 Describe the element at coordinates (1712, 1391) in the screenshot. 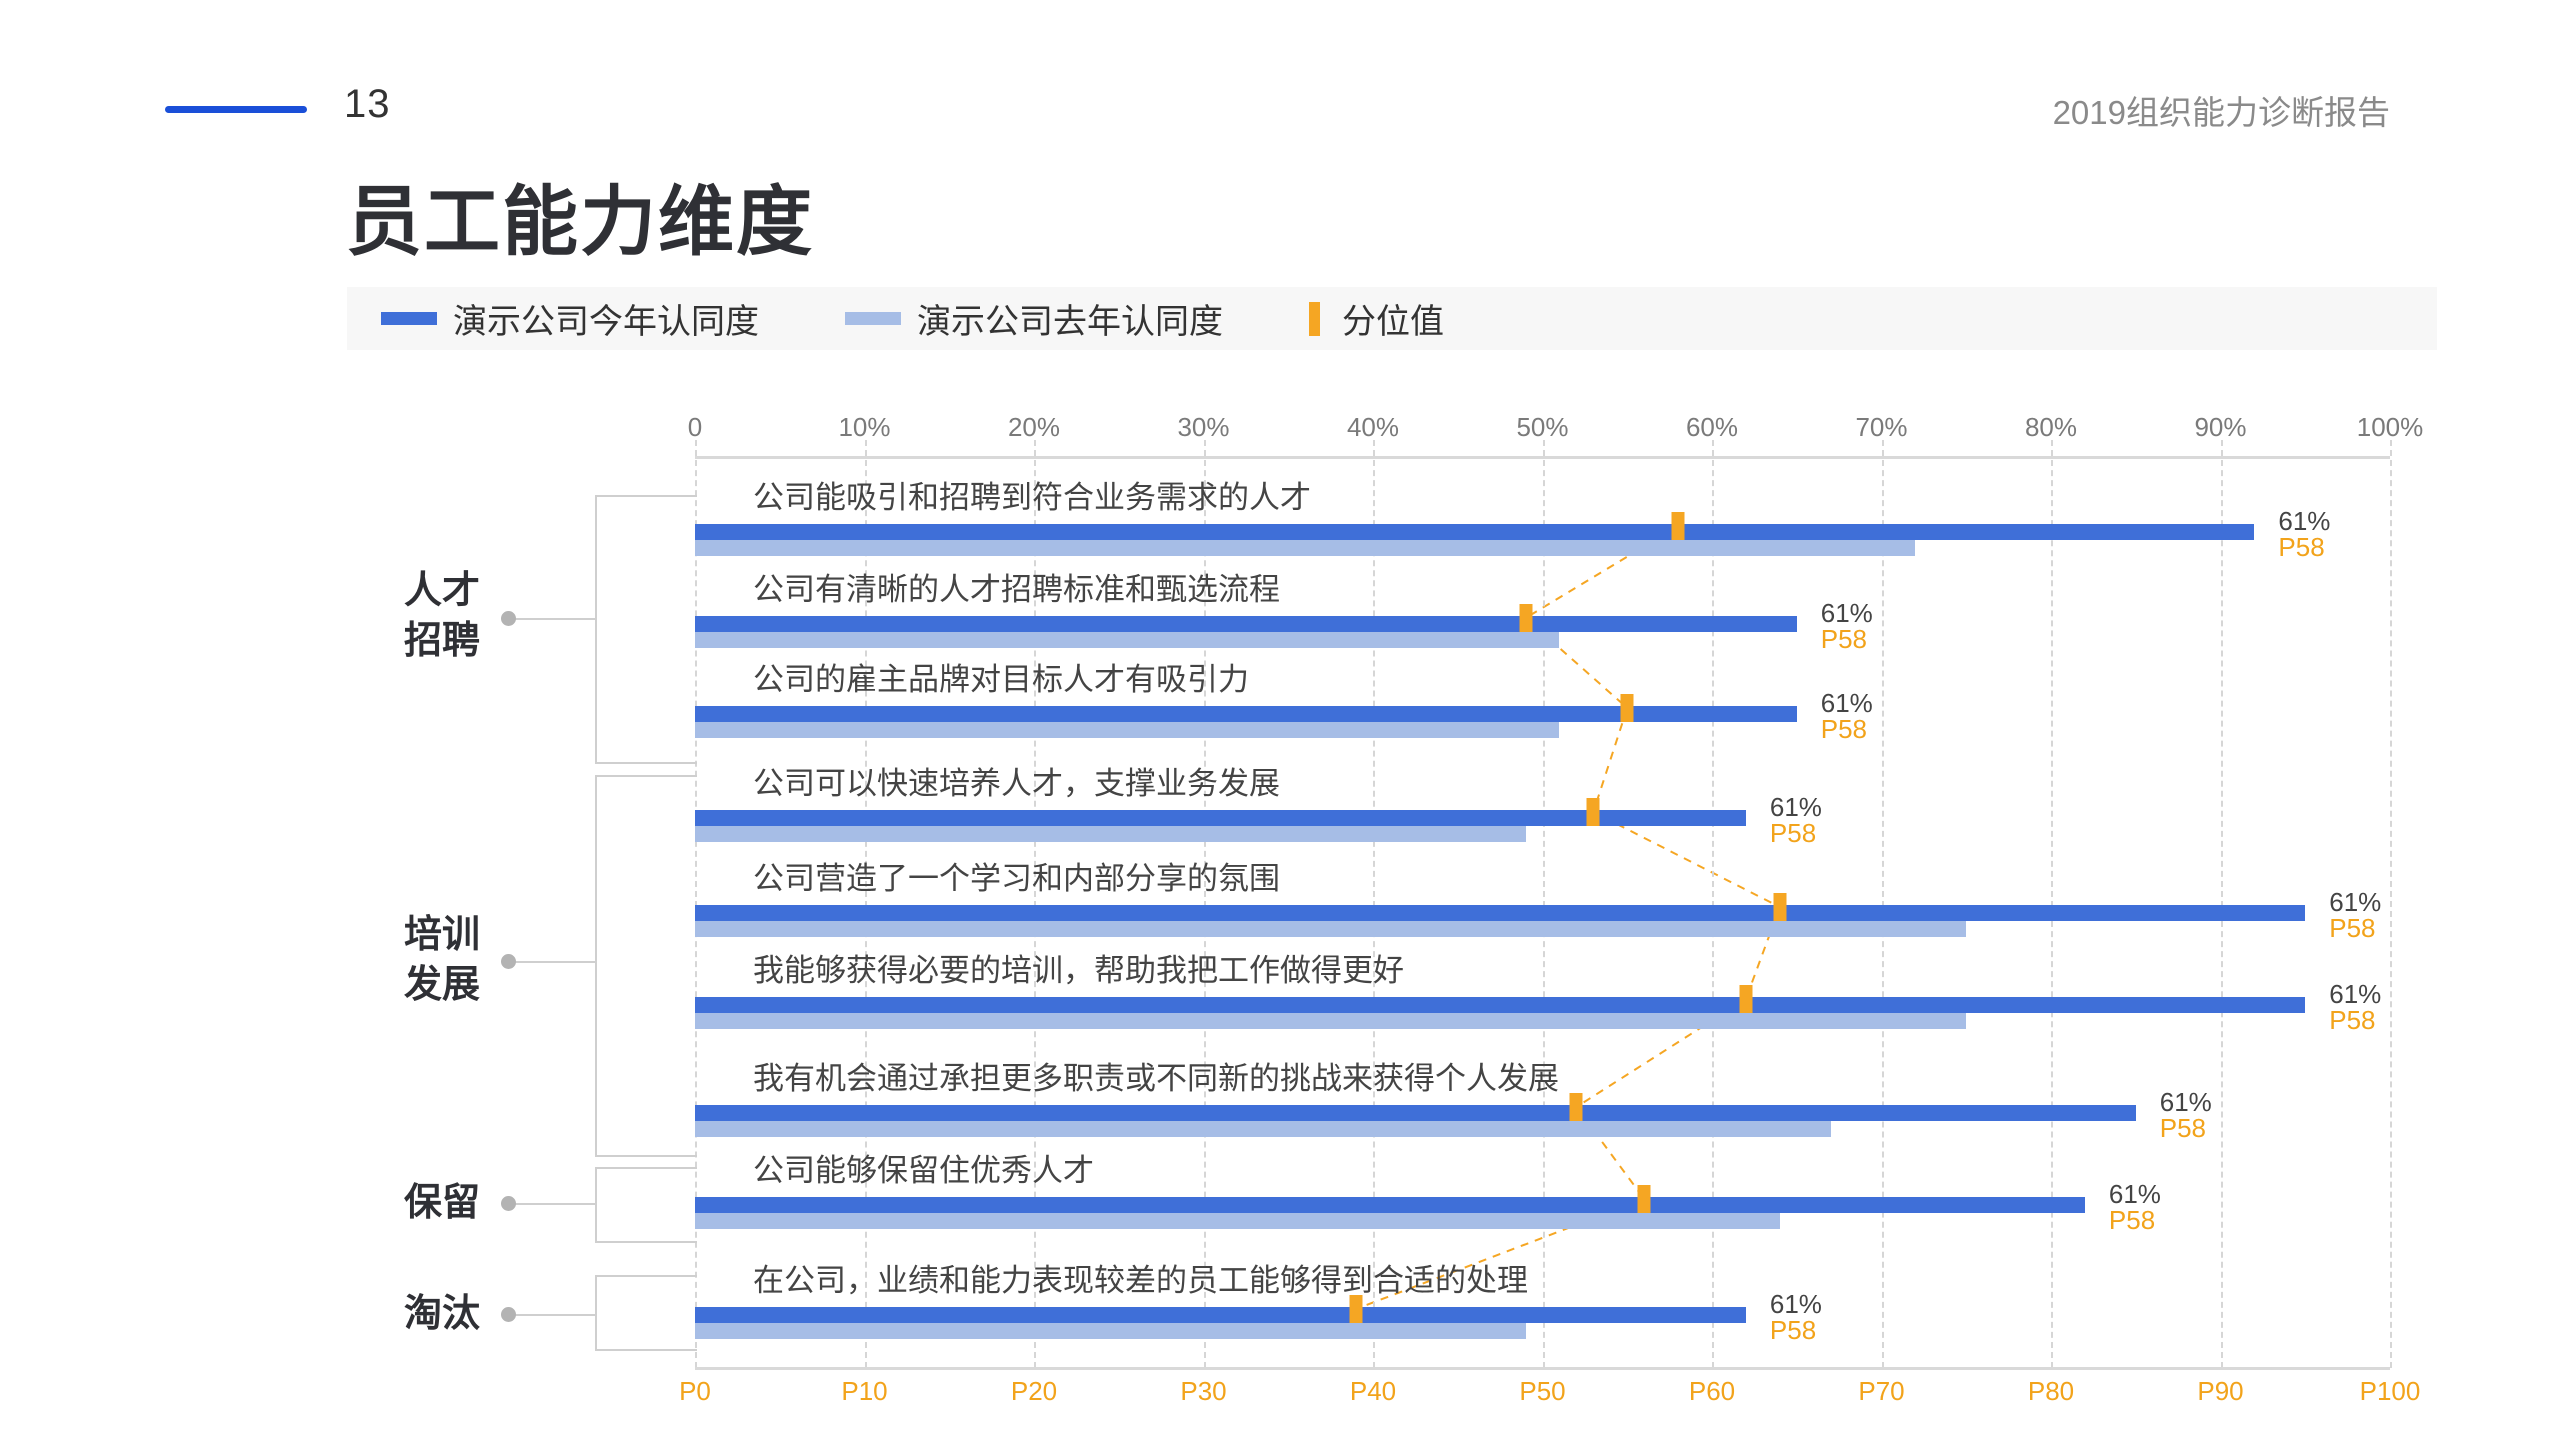

I see `bottom-axis-tick: P60` at that location.